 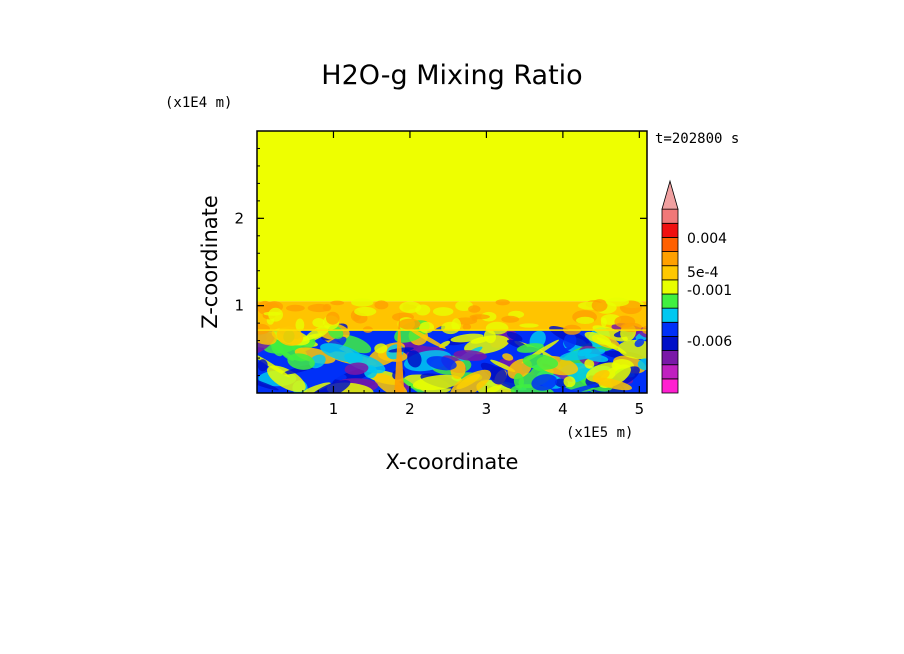 What do you see at coordinates (198, 103) in the screenshot?
I see `y-axis-multiplier: (x1E4 m)` at bounding box center [198, 103].